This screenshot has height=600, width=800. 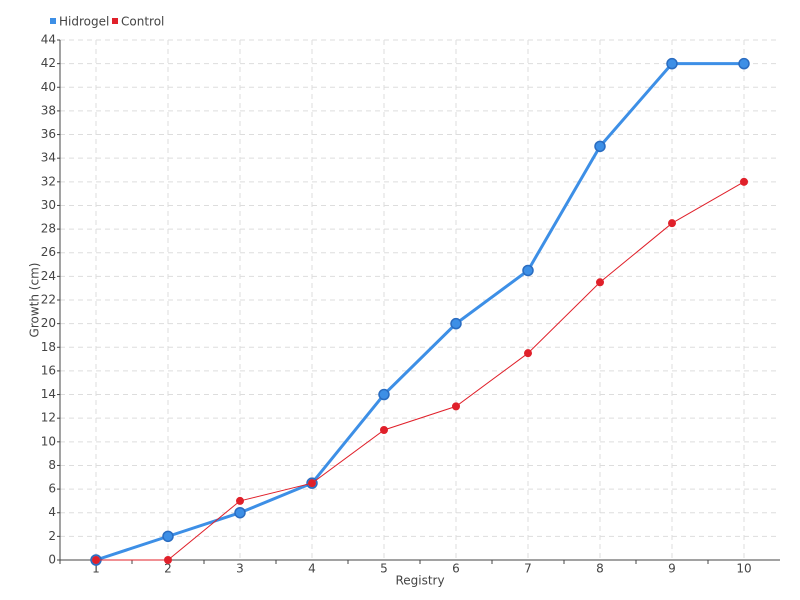 I want to click on x-axis-label: Registry, so click(x=419, y=581).